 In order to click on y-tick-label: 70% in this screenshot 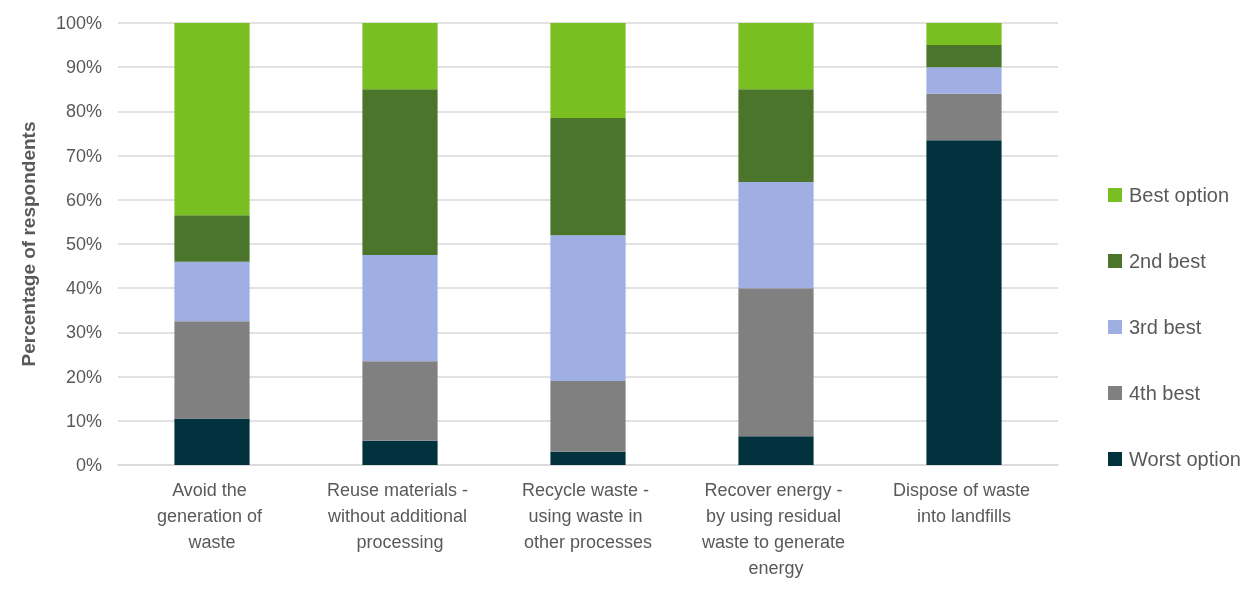, I will do `click(83, 155)`.